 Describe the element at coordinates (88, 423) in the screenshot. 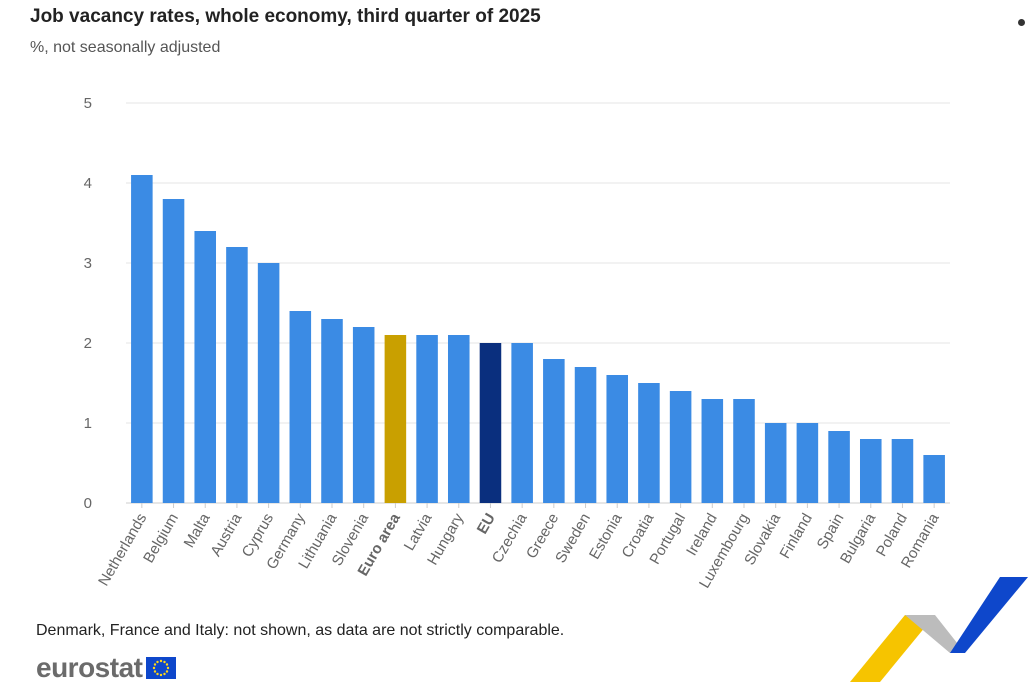

I see `y-tick-label: 1` at that location.